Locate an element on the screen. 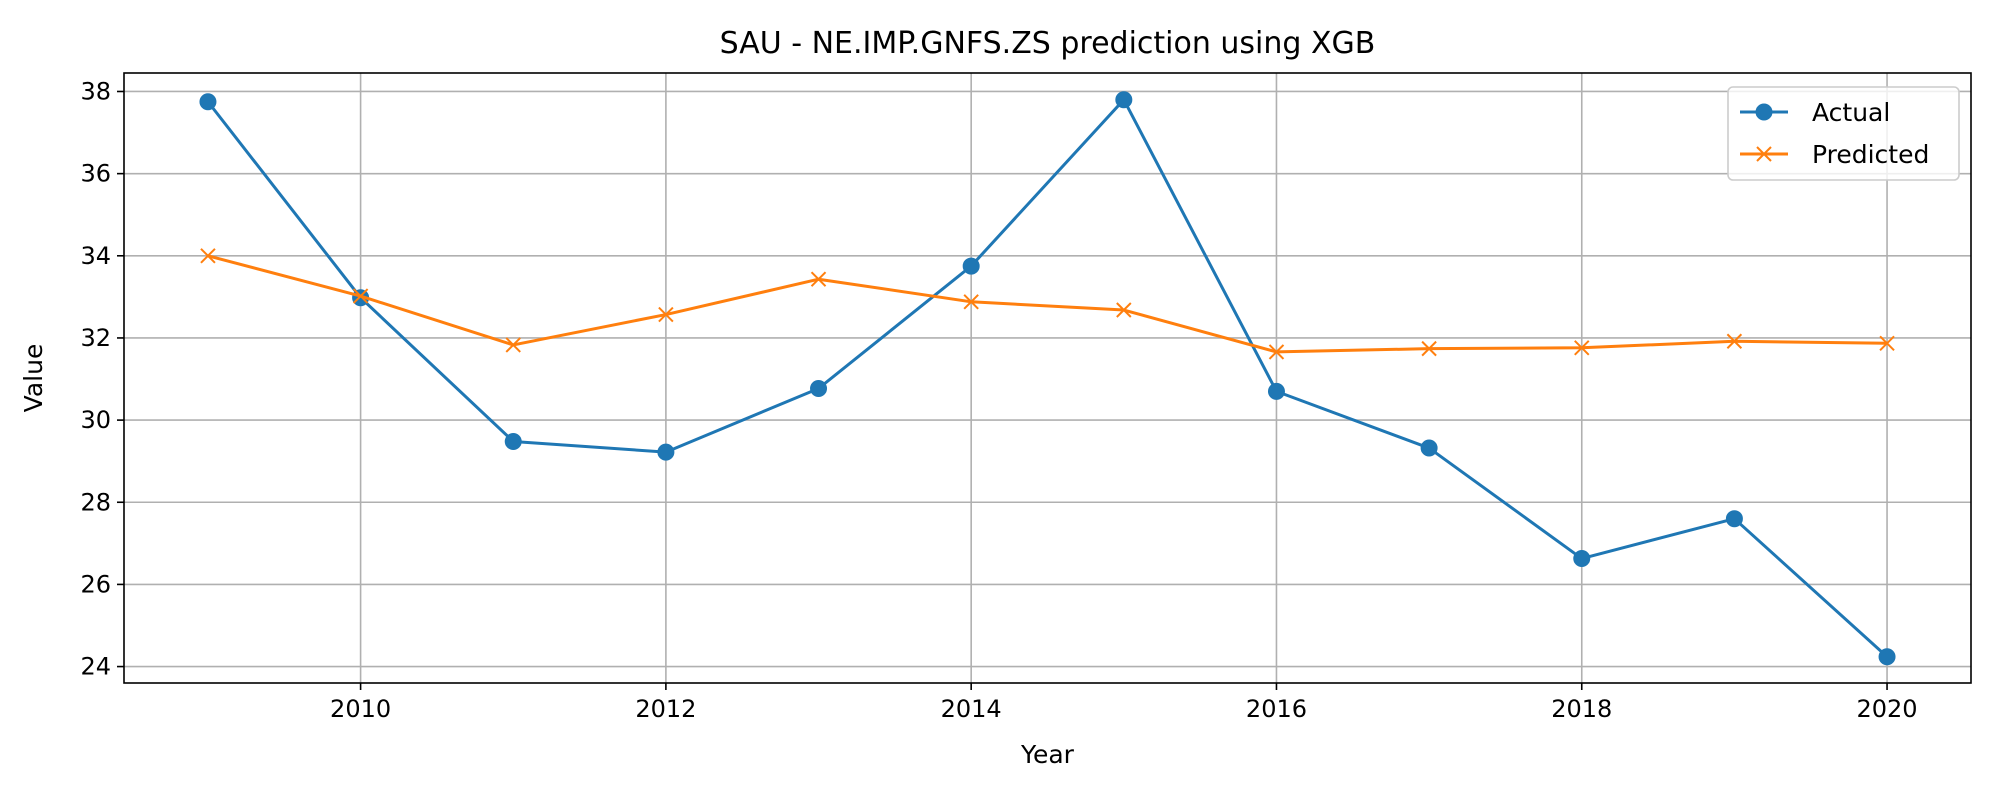  legend-marker-actual is located at coordinates (1764, 112).